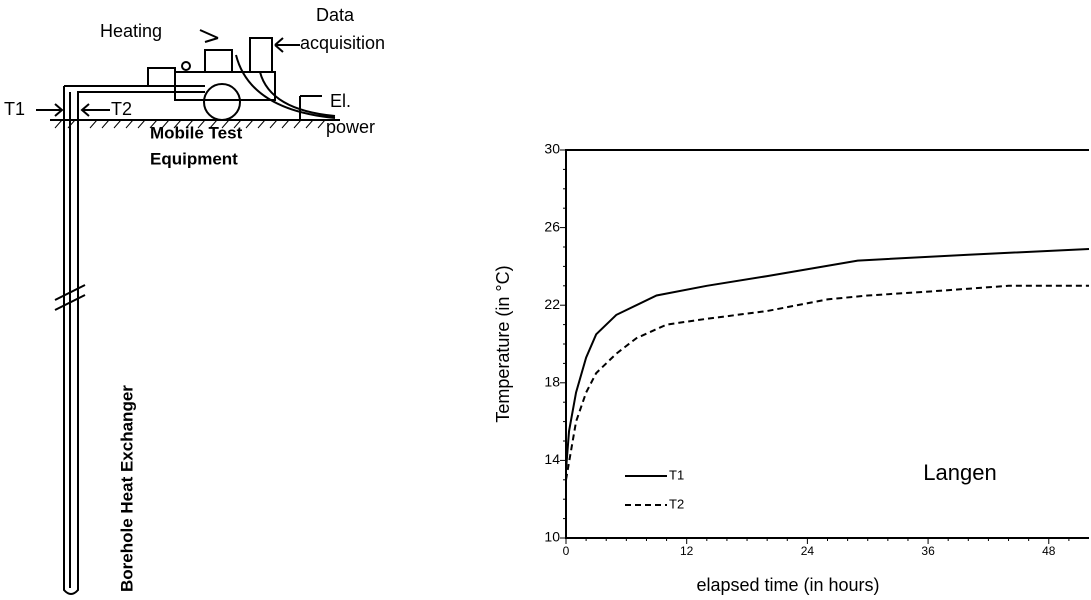  I want to click on x-tick-label: 36, so click(928, 551).